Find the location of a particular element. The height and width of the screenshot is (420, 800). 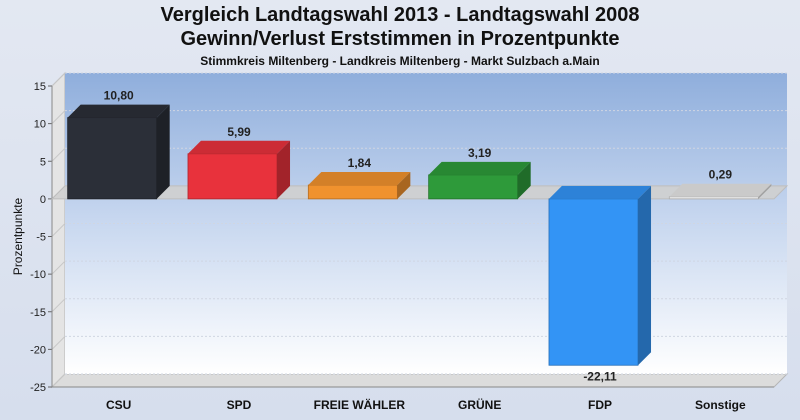

data-label: 5,99 is located at coordinates (239, 132).